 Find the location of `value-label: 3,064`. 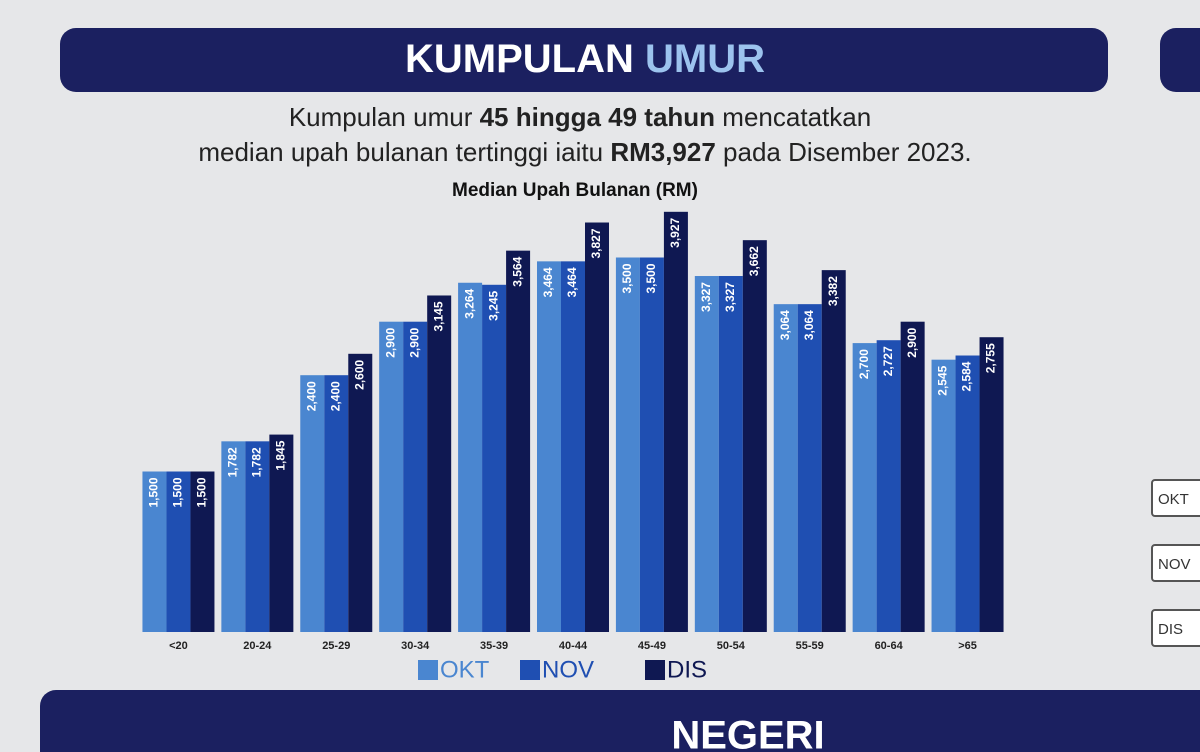

value-label: 3,064 is located at coordinates (785, 325).